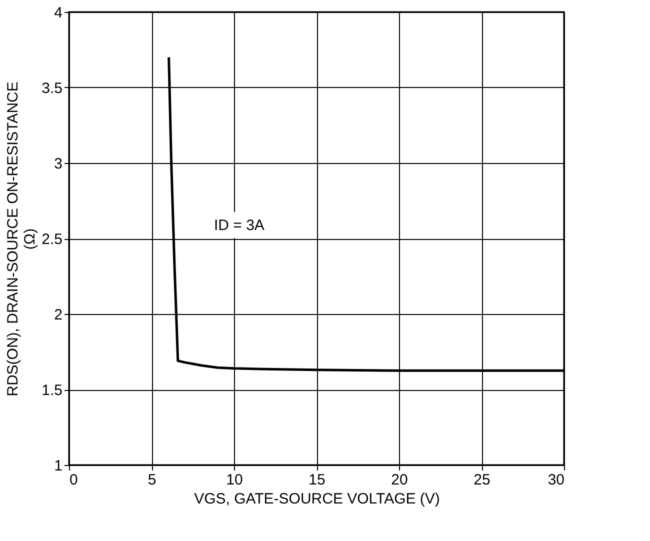  I want to click on y-tick-label: 2, so click(58, 315).